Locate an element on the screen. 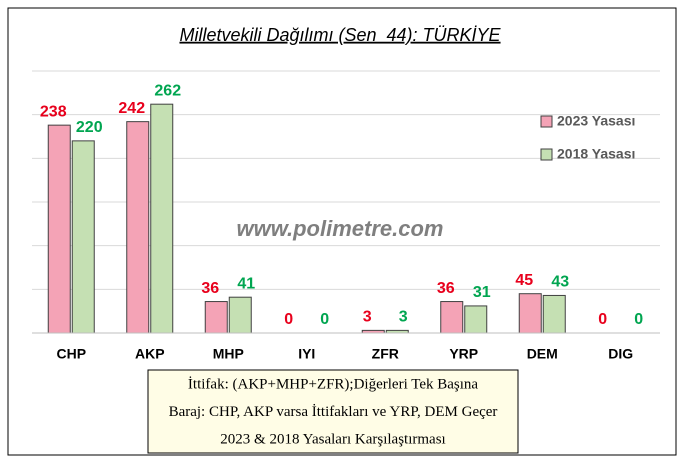 The width and height of the screenshot is (683, 459). watermark: www.polimetre.com is located at coordinates (339, 228).